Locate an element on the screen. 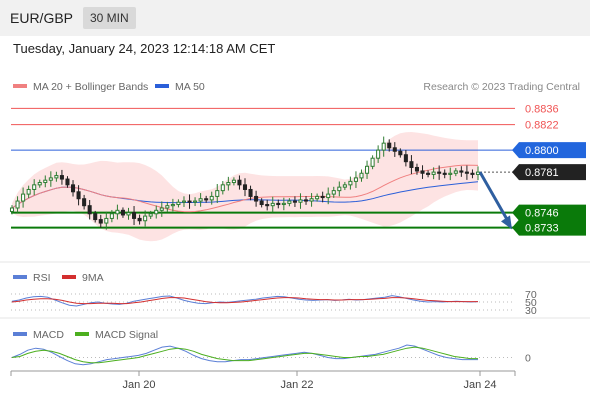 The height and width of the screenshot is (400, 590). legend-swatch-9ma is located at coordinates (69, 277).